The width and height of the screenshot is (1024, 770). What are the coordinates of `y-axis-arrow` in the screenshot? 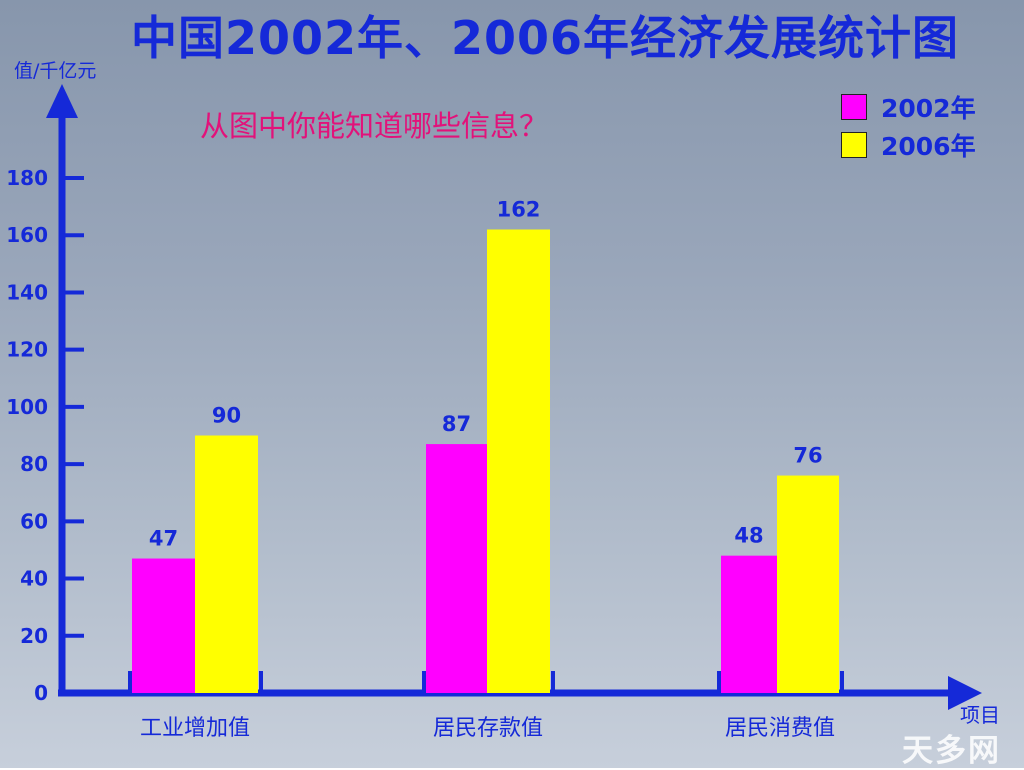 It's located at (62, 101).